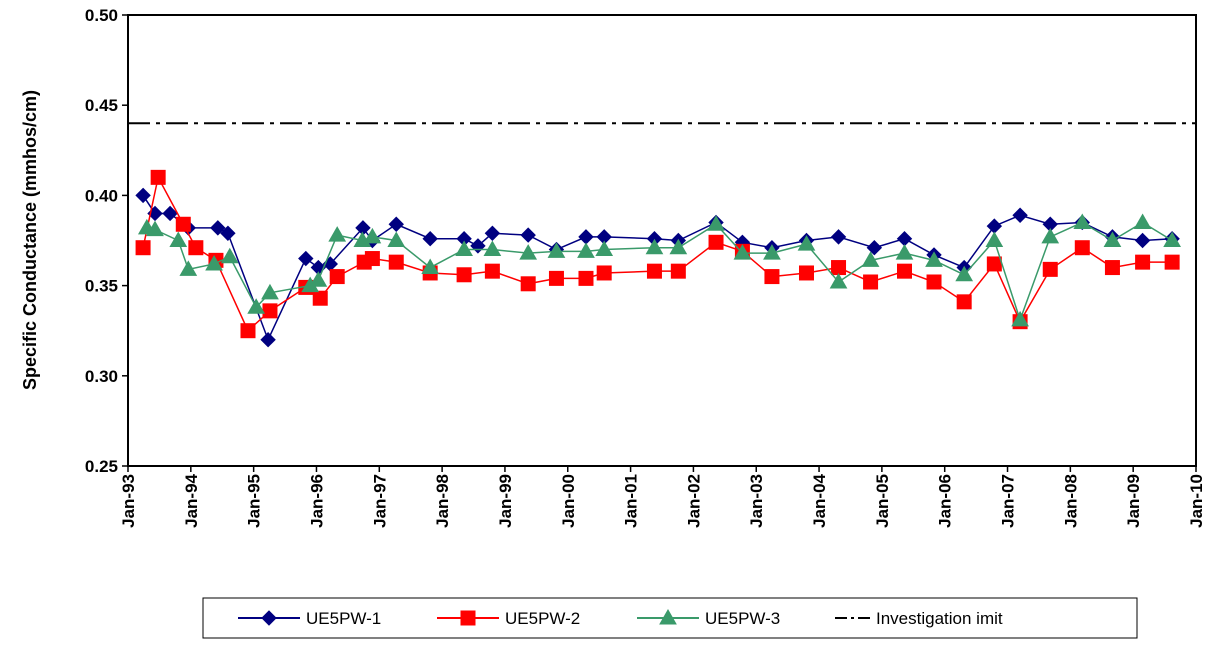  I want to click on y-tick-label: 0.35, so click(101, 286).